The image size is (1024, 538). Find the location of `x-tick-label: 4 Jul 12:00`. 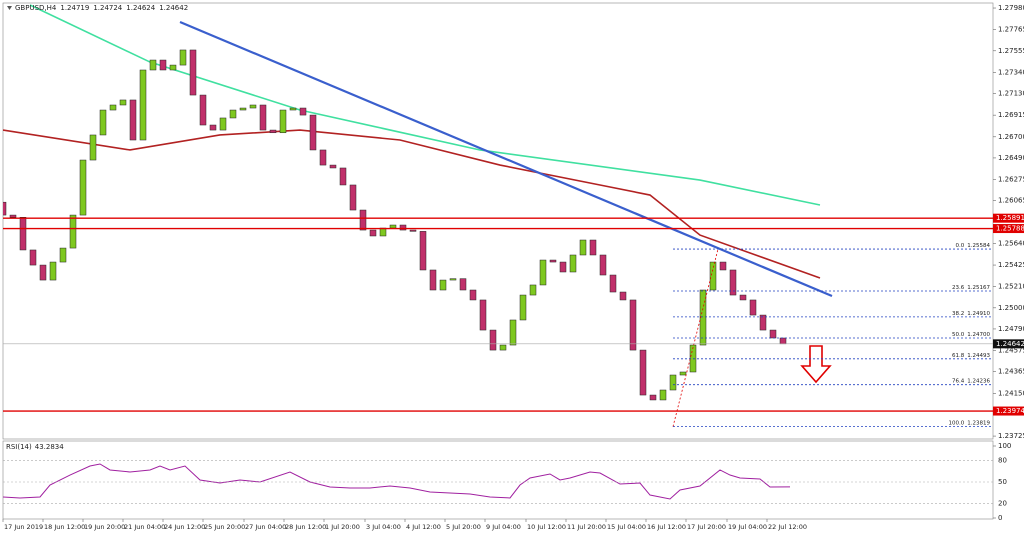

x-tick-label: 4 Jul 12:00 is located at coordinates (423, 527).